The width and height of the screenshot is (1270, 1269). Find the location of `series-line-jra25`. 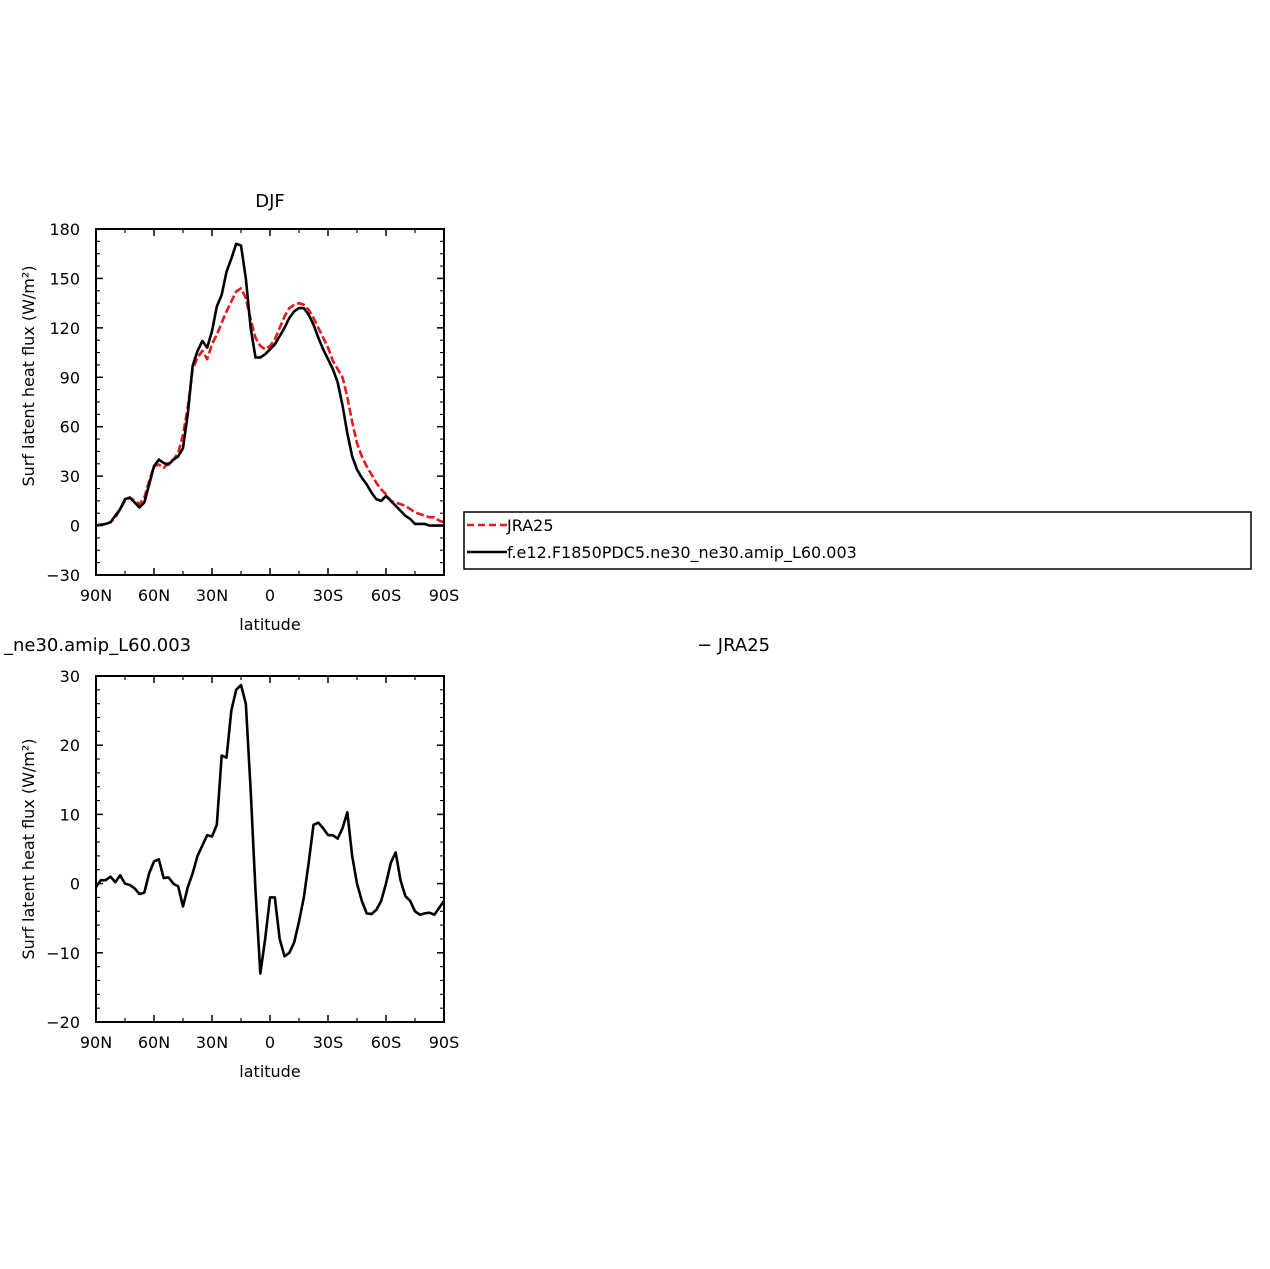

series-line-jra25 is located at coordinates (270, 407).